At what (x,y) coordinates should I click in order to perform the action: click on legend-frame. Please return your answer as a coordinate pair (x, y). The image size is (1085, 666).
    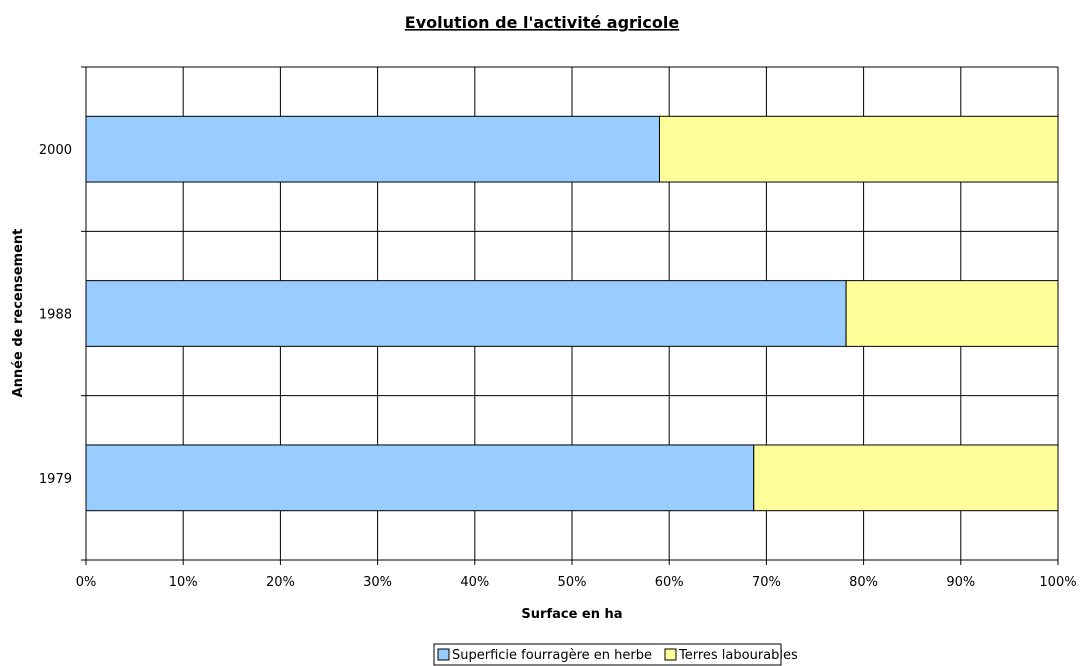
    Looking at the image, I should click on (607, 654).